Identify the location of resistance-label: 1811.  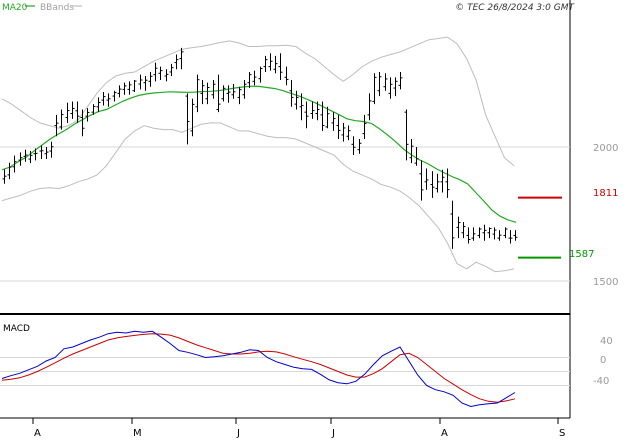
(605, 193).